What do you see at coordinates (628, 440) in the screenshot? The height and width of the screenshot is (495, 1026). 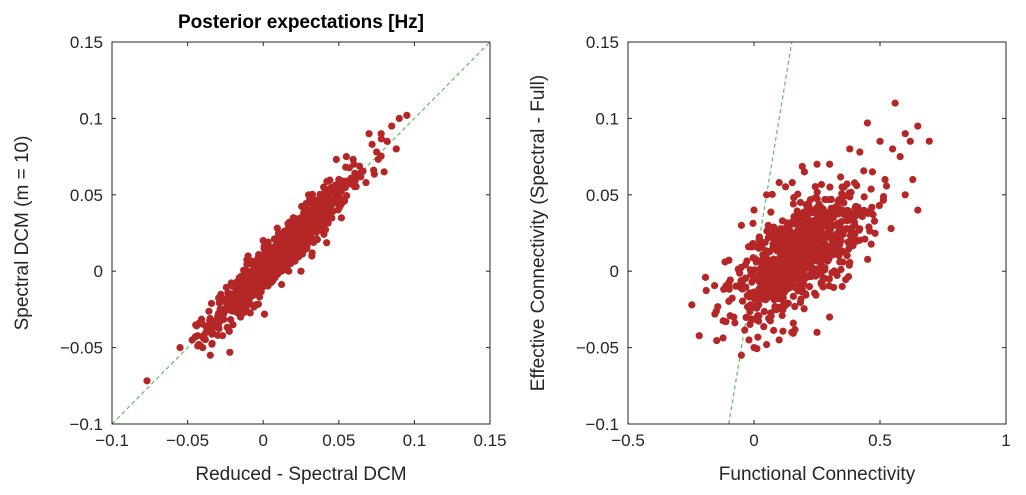 I see `x-tick-label: −0.5` at bounding box center [628, 440].